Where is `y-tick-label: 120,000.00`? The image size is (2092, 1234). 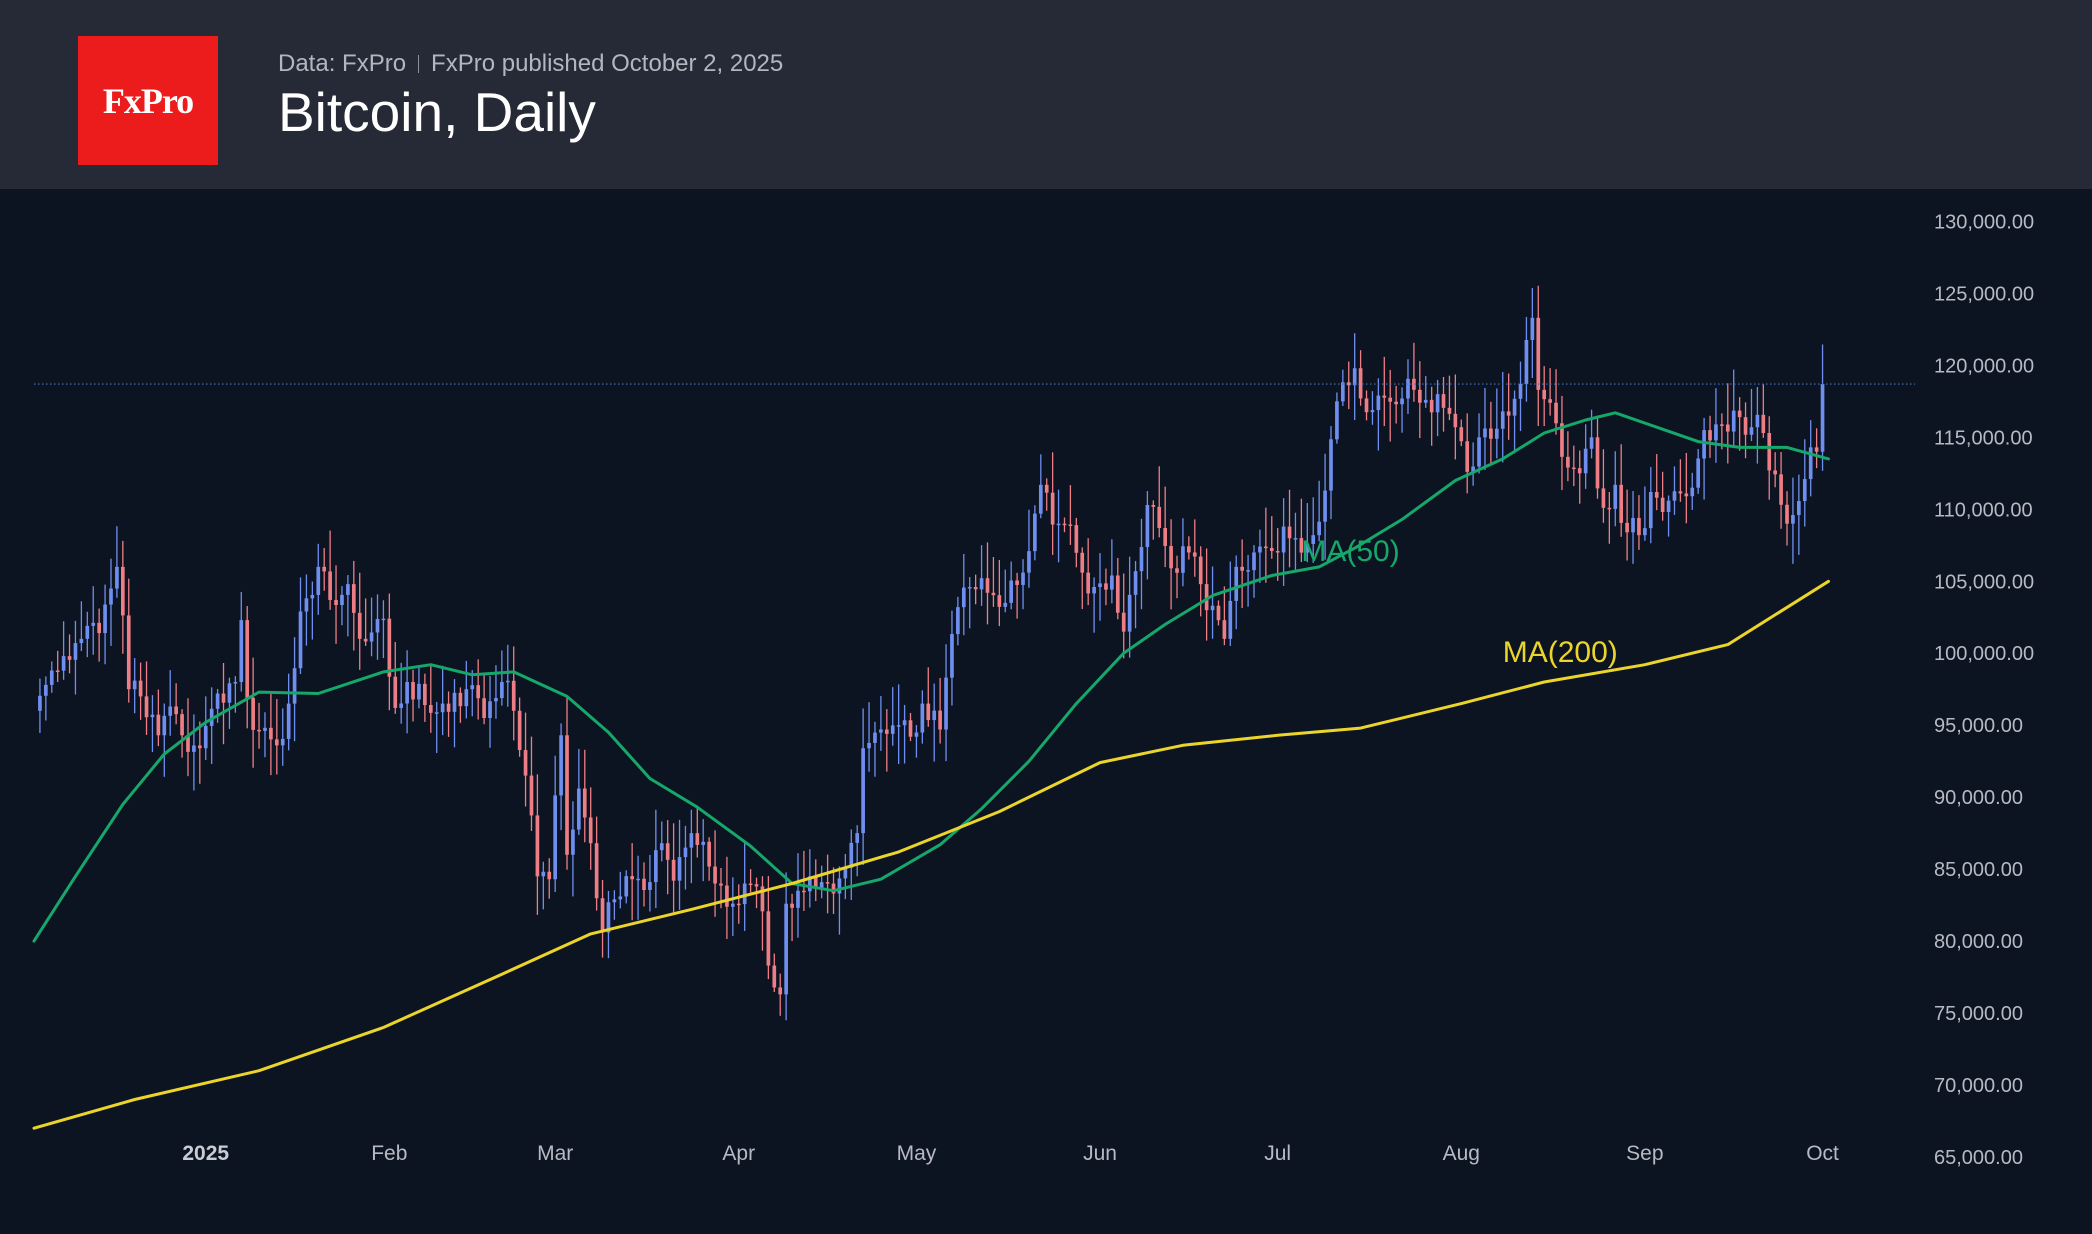 y-tick-label: 120,000.00 is located at coordinates (1984, 366).